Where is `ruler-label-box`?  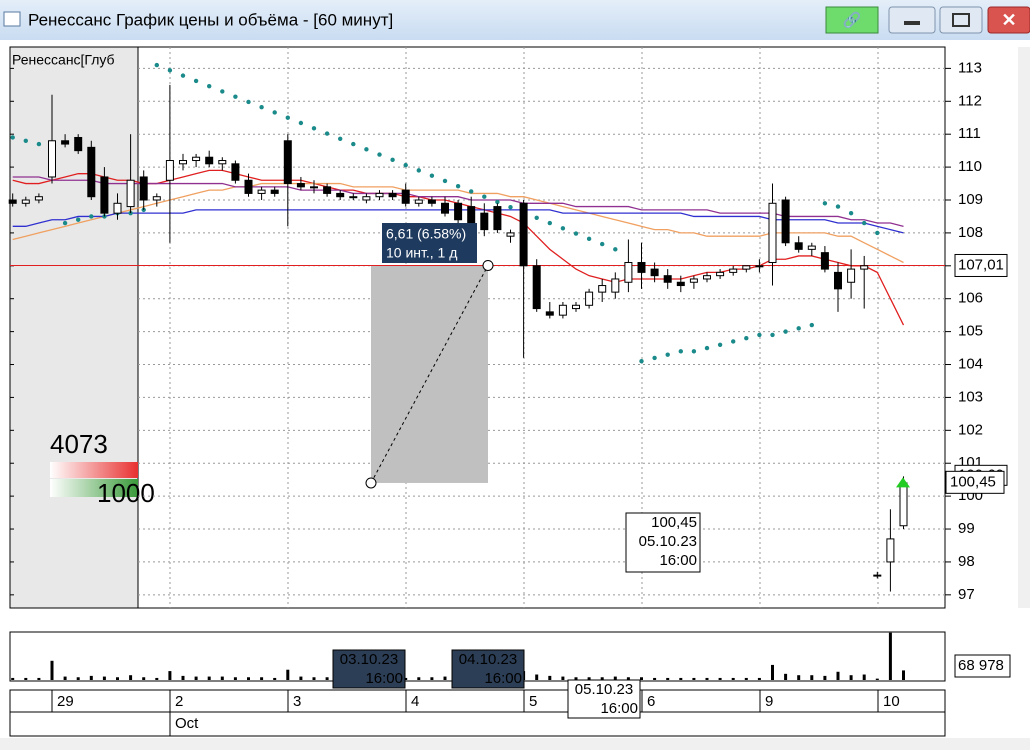
ruler-label-box is located at coordinates (429, 243).